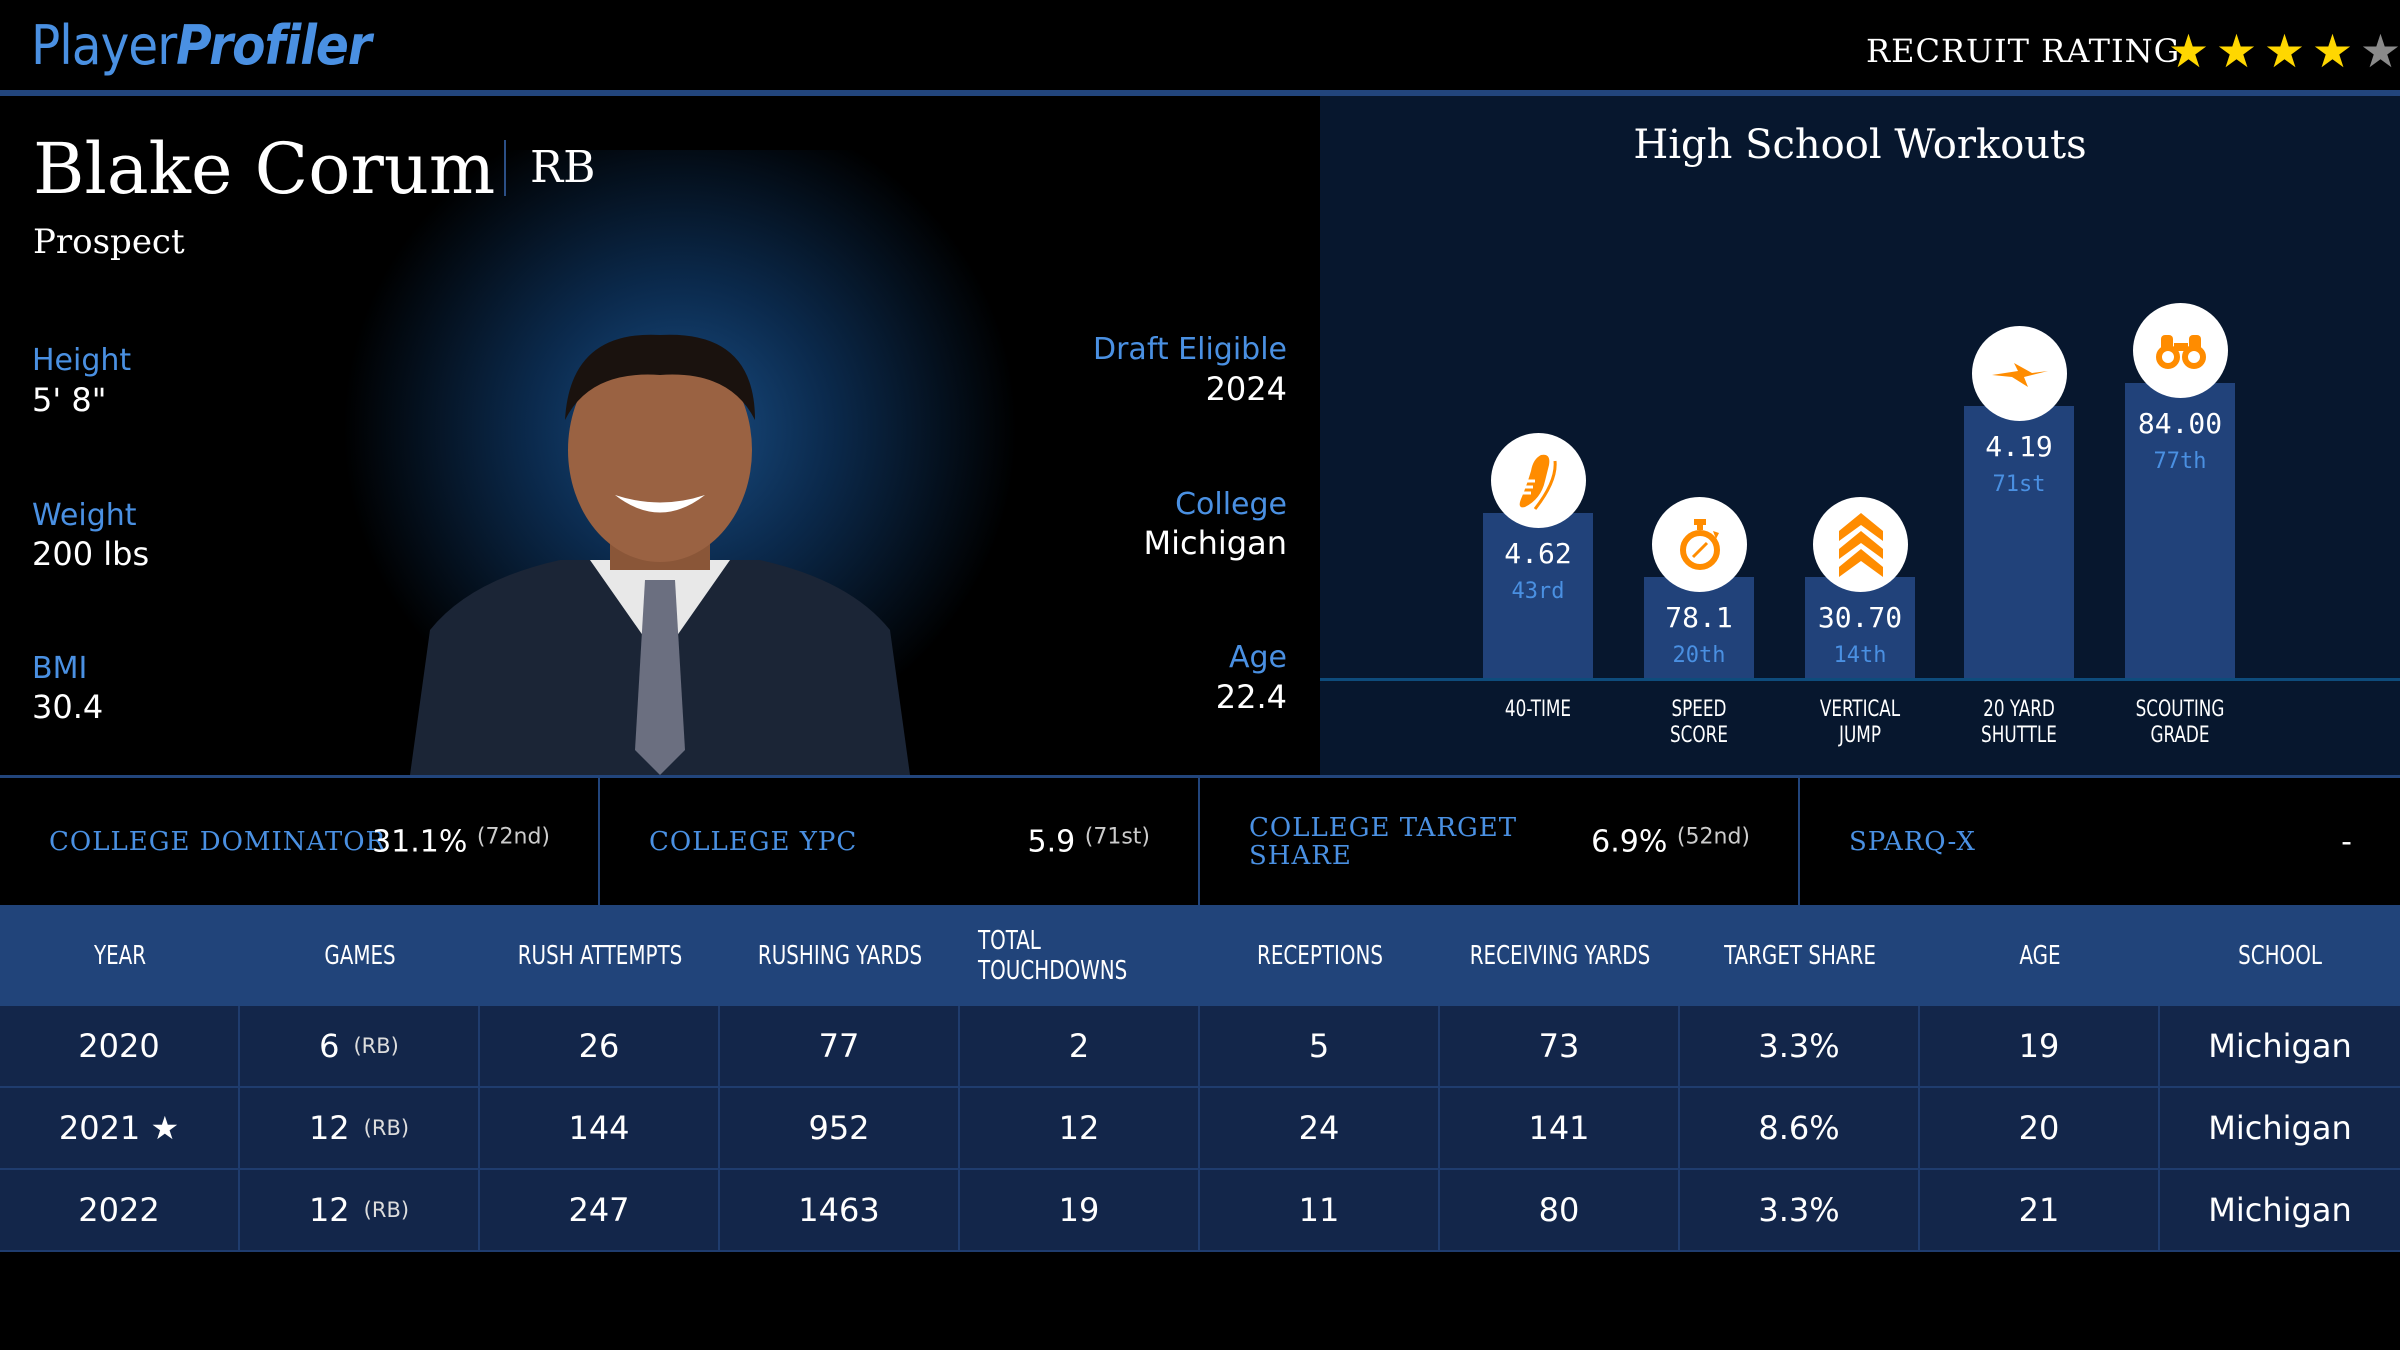 Image resolution: width=2400 pixels, height=1350 pixels. What do you see at coordinates (1699, 655) in the screenshot?
I see `workout-rank: 20th` at bounding box center [1699, 655].